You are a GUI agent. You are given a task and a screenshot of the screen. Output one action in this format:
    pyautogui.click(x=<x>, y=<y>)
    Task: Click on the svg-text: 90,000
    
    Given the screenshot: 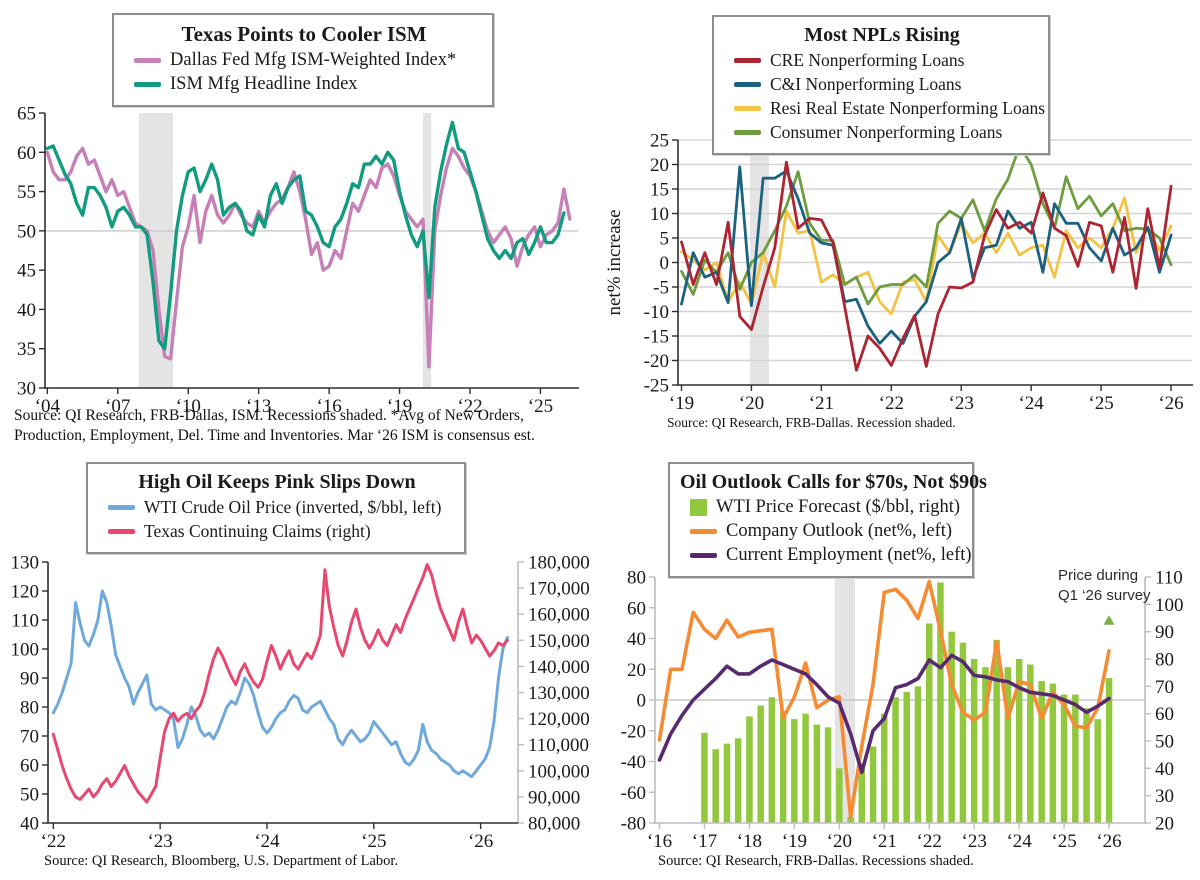 What is the action you would take?
    pyautogui.click(x=554, y=797)
    